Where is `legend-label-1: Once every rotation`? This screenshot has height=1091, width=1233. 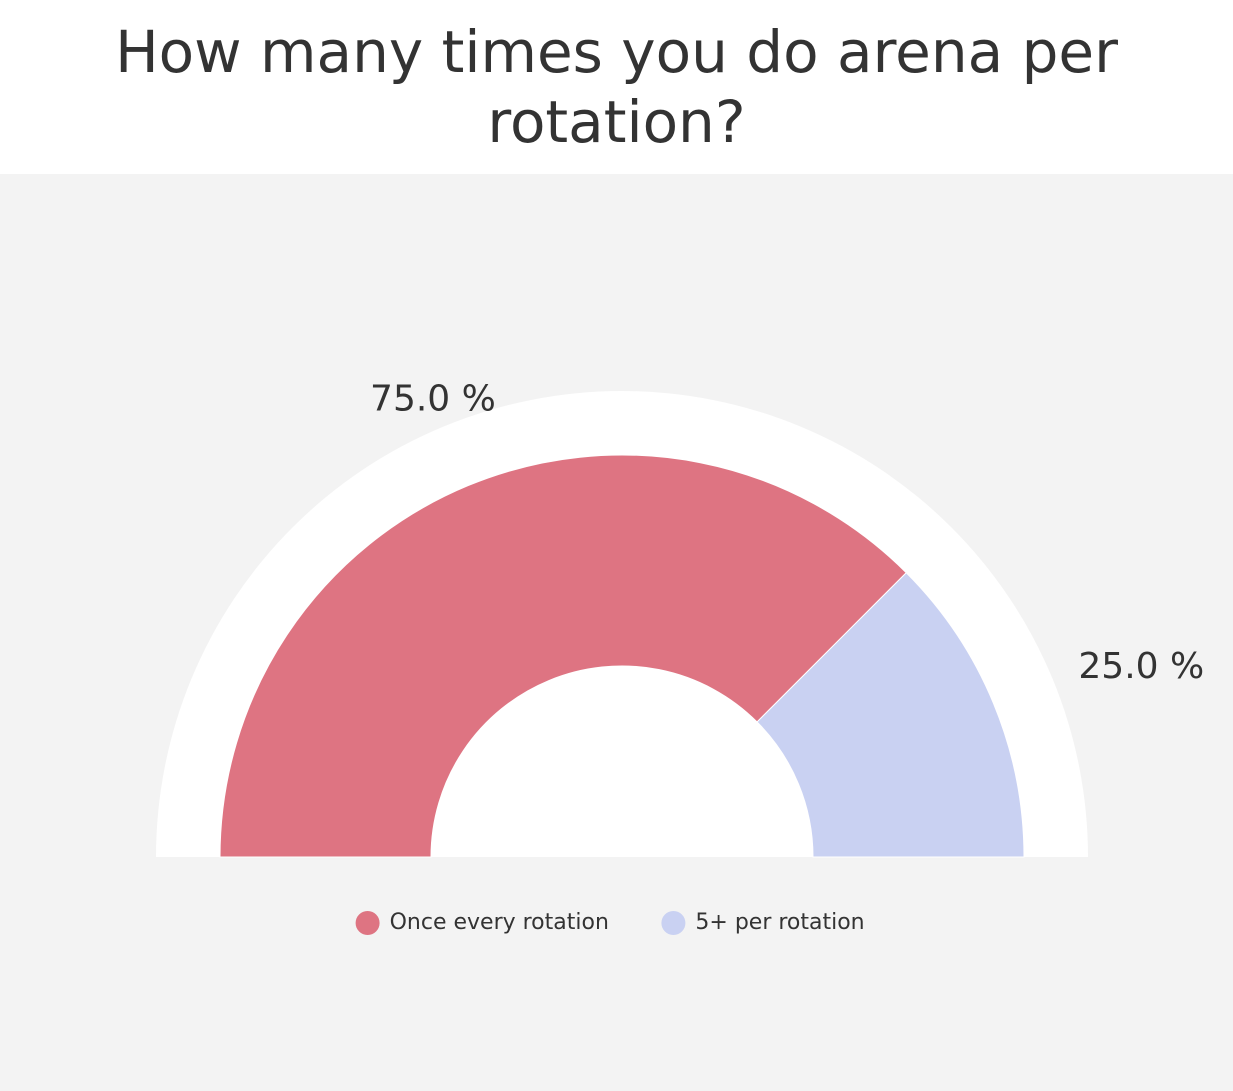
legend-label-1: Once every rotation is located at coordinates (499, 922).